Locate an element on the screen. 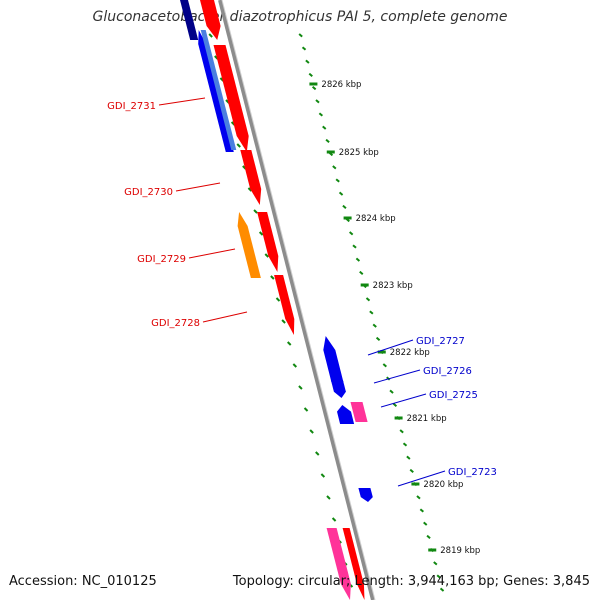  scale-label: 2826 kbp is located at coordinates (341, 85).